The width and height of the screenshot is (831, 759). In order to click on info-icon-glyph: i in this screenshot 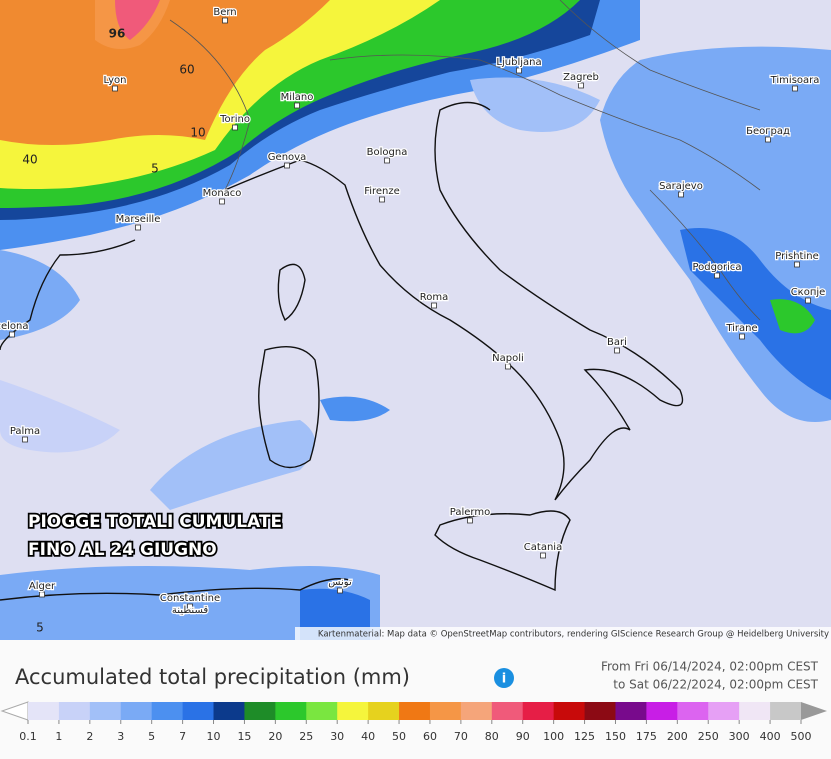, I will do `click(504, 679)`.